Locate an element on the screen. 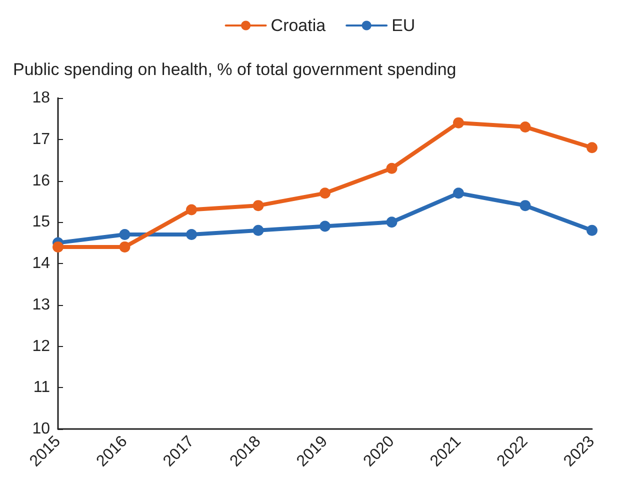 The image size is (640, 497). legend-label: EU is located at coordinates (404, 25).